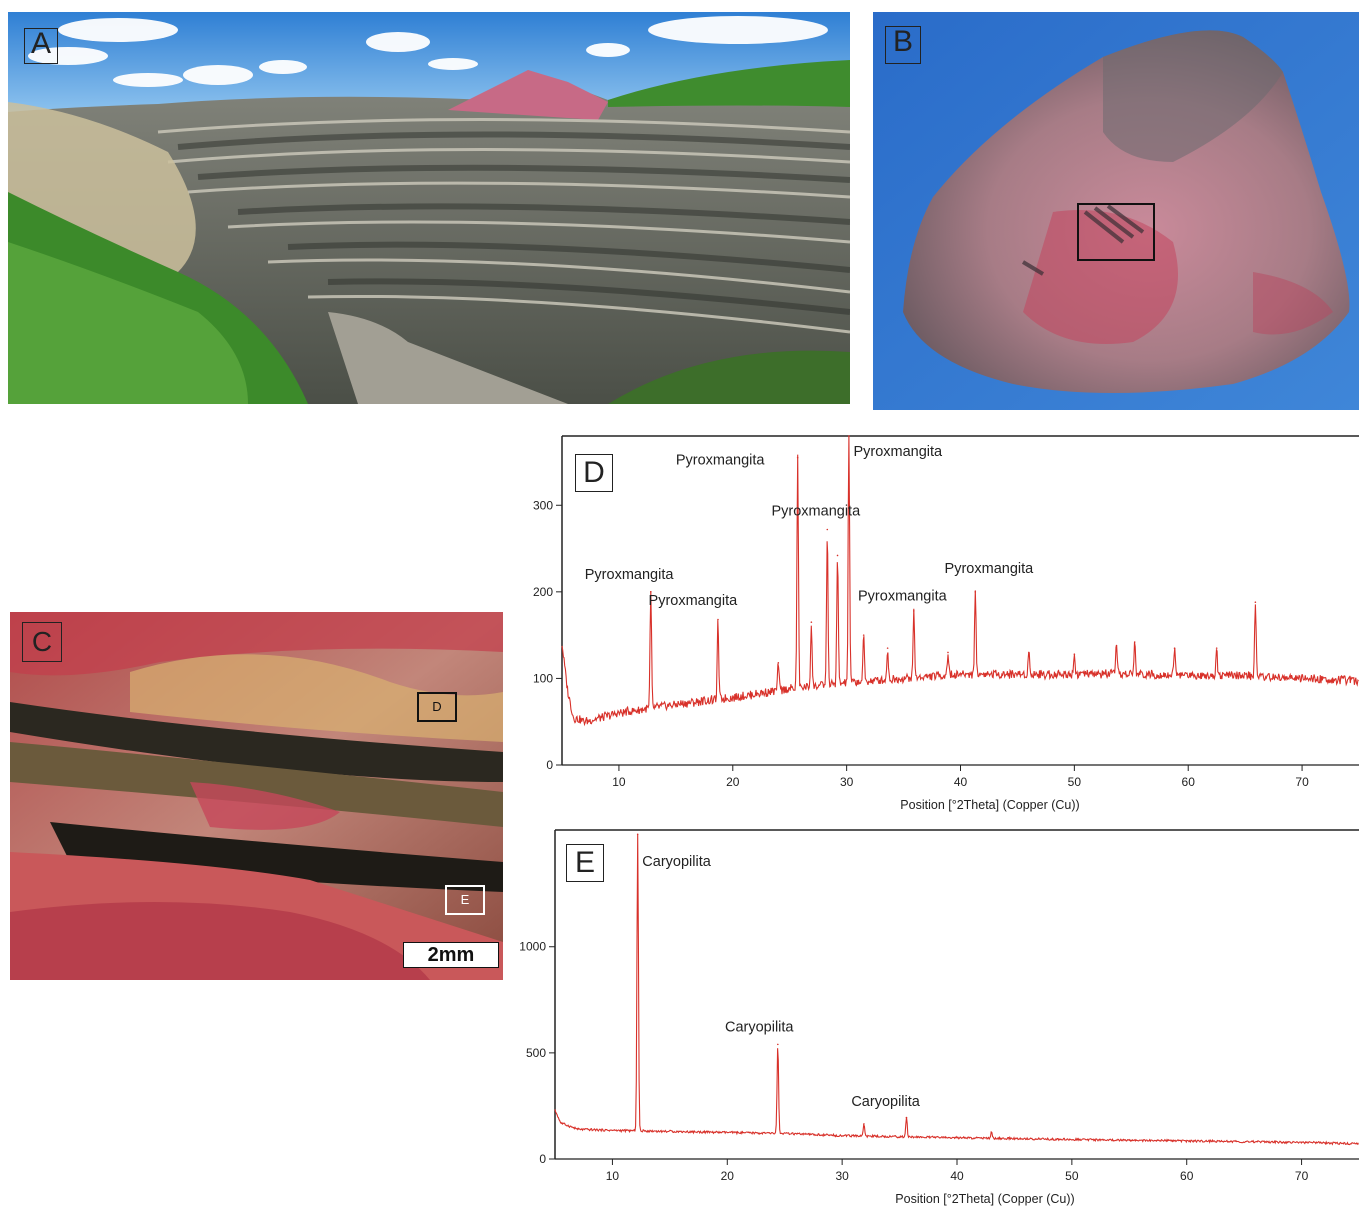 The image size is (1359, 1209). I want to click on inset-box-e: E, so click(465, 900).